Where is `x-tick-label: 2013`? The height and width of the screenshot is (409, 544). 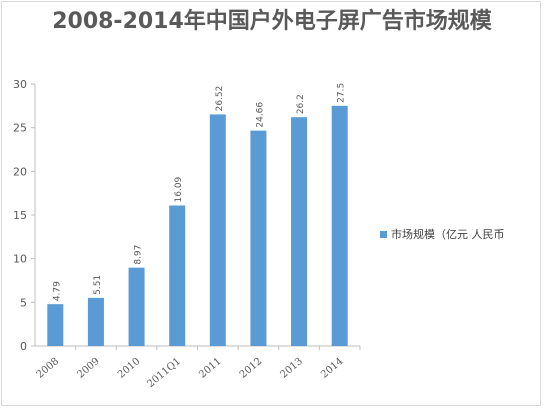 x-tick-label: 2013 is located at coordinates (291, 368).